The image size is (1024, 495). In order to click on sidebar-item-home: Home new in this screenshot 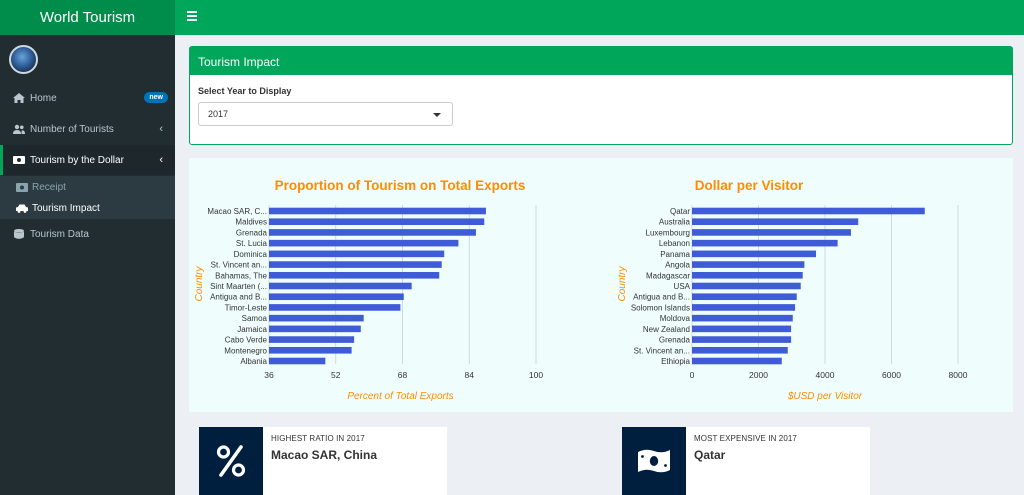, I will do `click(87, 98)`.